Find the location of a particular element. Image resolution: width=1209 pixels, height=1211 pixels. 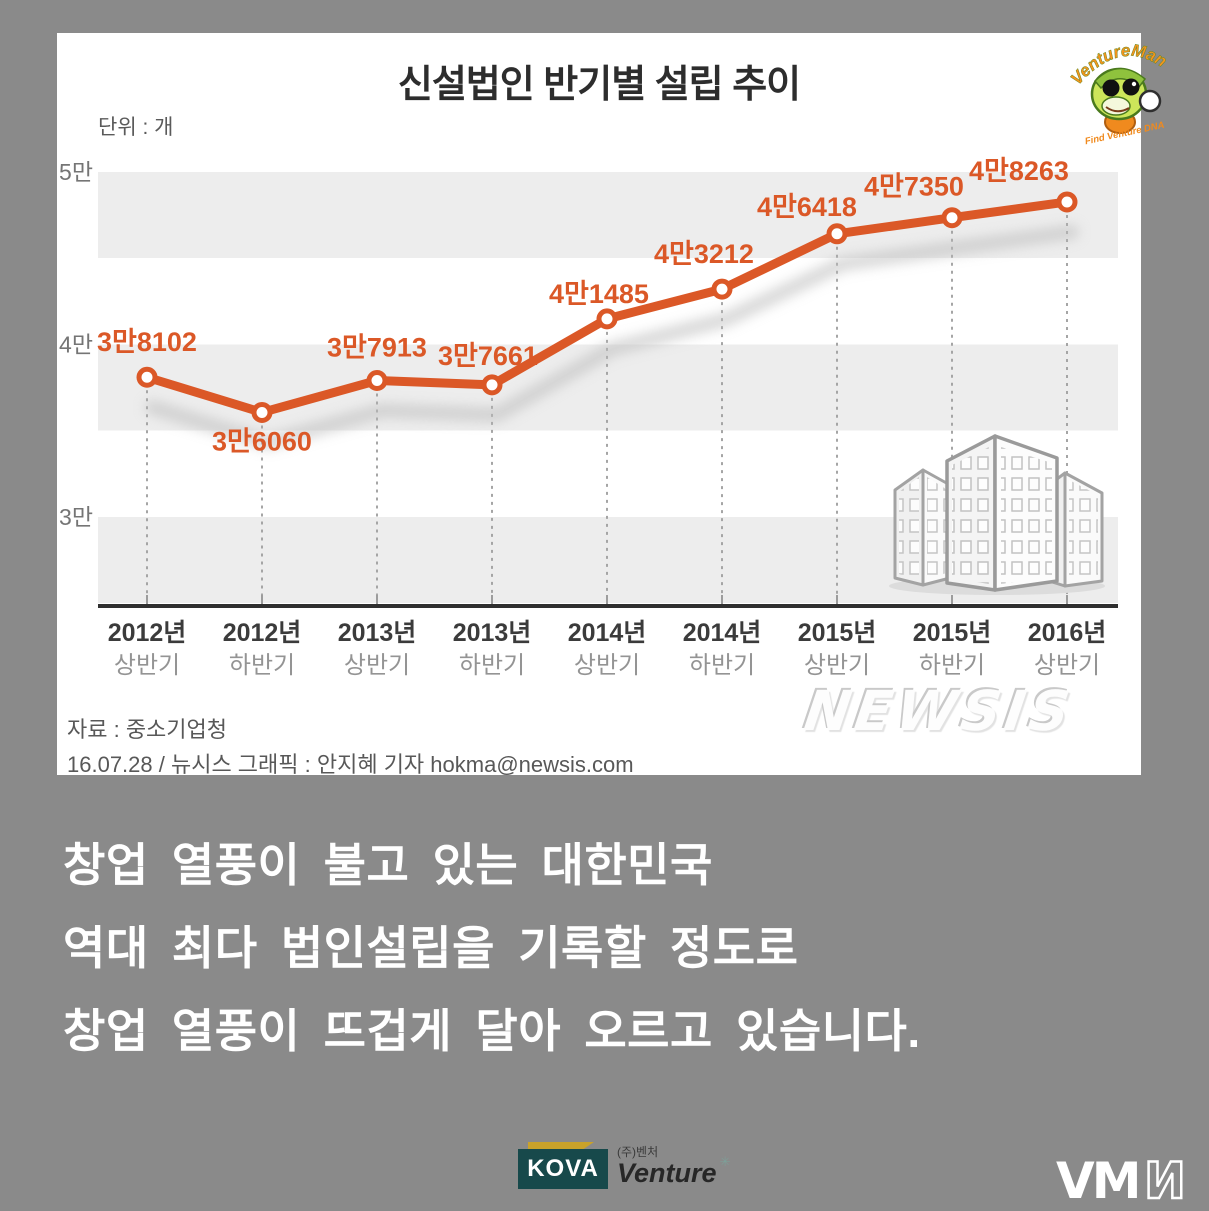

caption-line-3: 창업 열풍이 뜨겁게 달아 오르고 있습니다. is located at coordinates (492, 1031).